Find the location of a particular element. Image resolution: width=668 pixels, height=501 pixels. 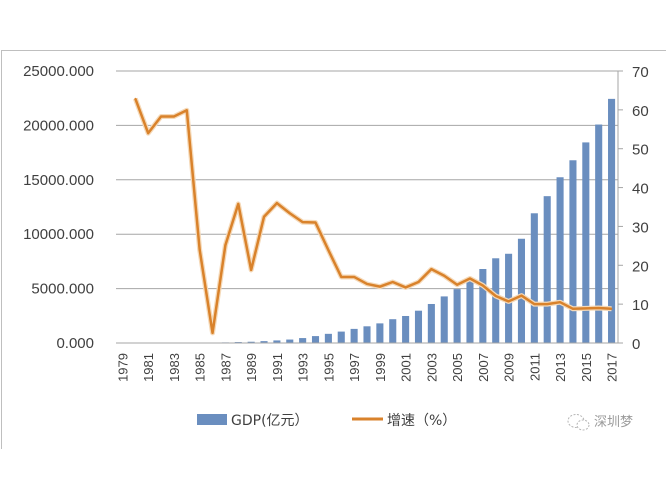

growth-point-1985 is located at coordinates (199, 249).